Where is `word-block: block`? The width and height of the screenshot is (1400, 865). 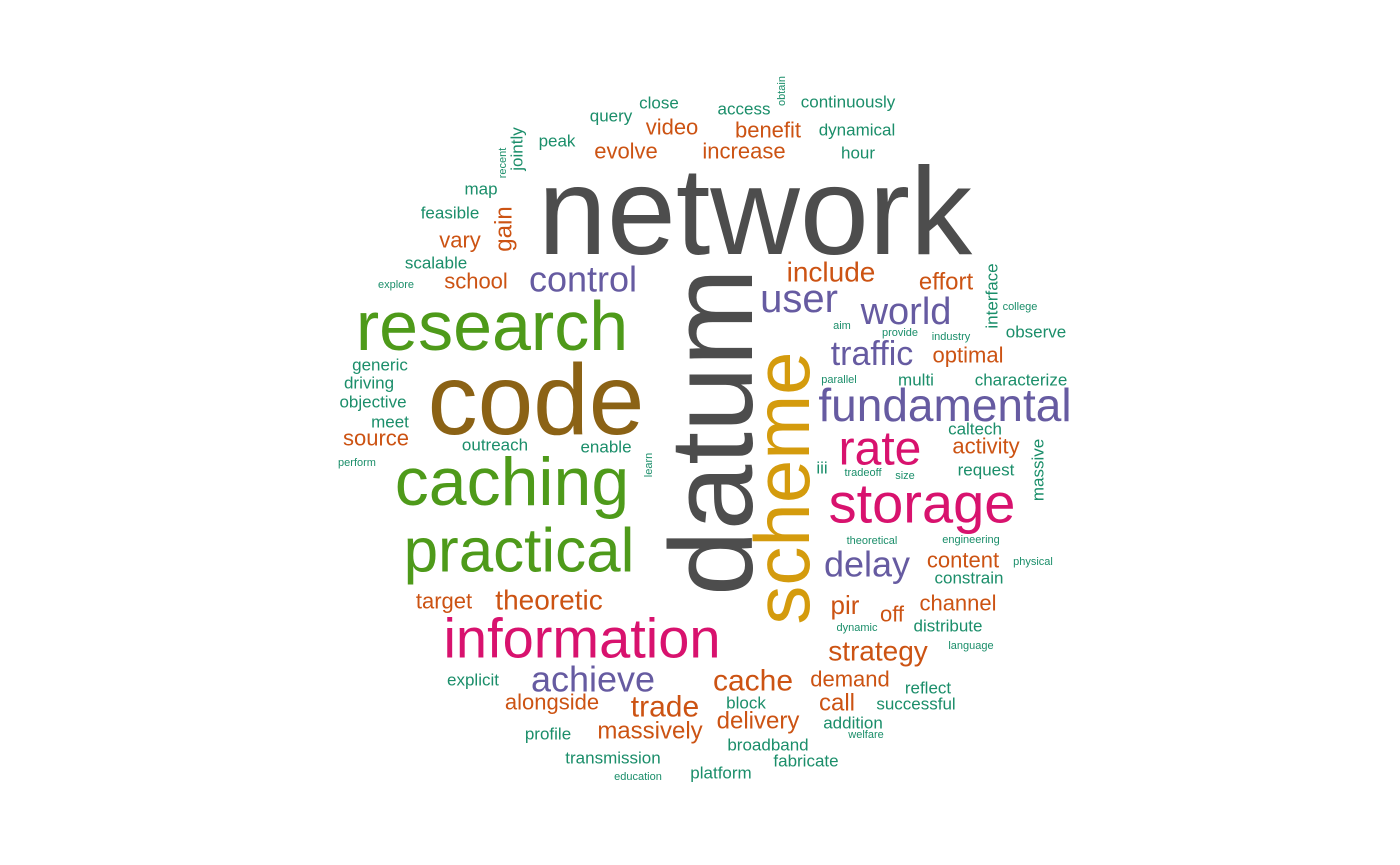
word-block: block is located at coordinates (746, 703).